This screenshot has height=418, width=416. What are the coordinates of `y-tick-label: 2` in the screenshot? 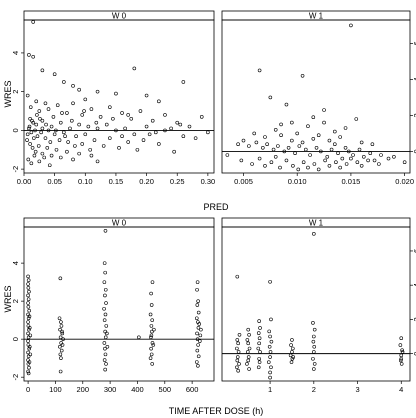 It's located at (414, 319).